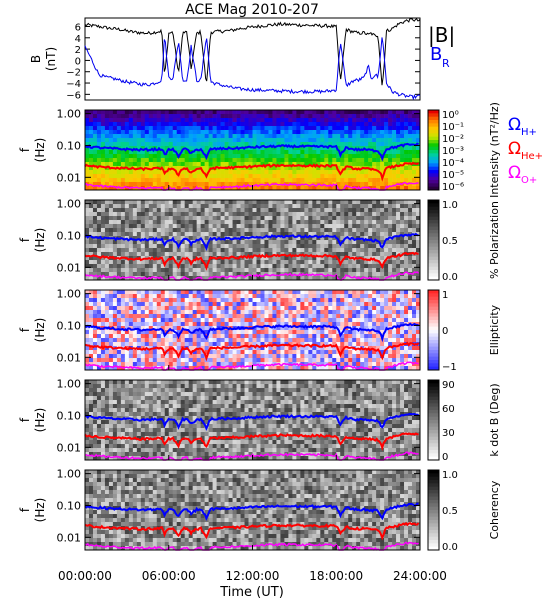  Describe the element at coordinates (36, 59) in the screenshot. I see `y-axis-label: B` at that location.